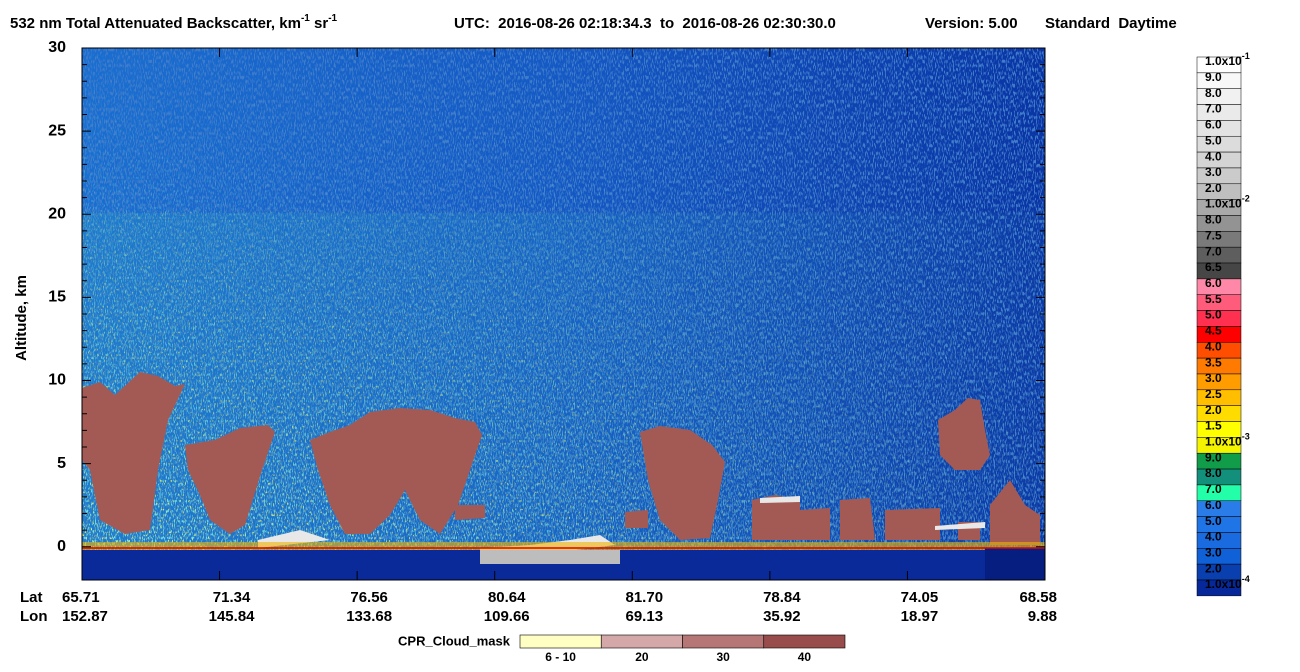 This screenshot has height=672, width=1300. I want to click on y-axis-title: Altitude, km, so click(21, 318).